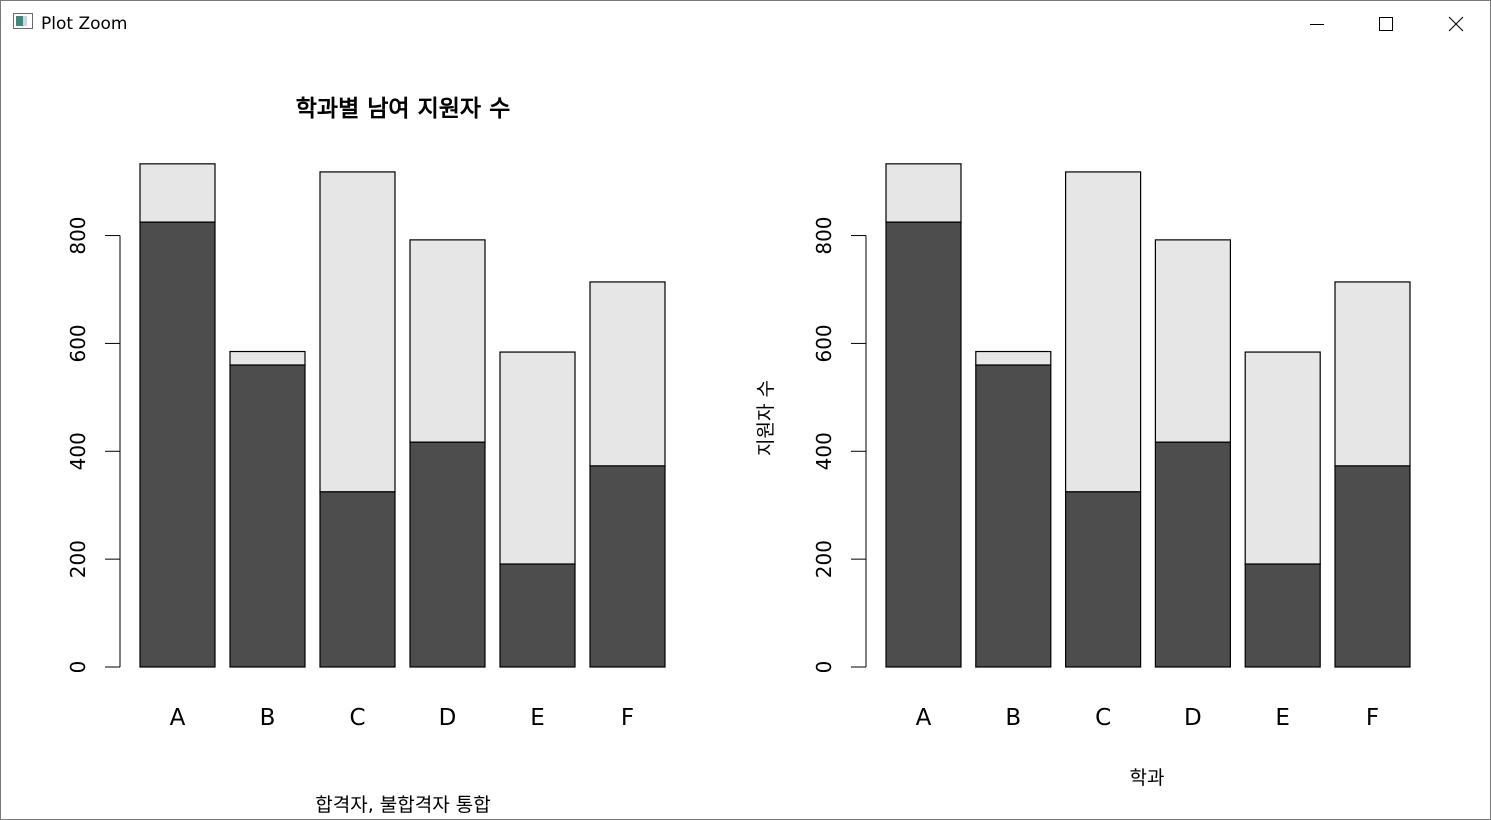 The image size is (1491, 820). I want to click on minimize-icon, so click(1317, 24).